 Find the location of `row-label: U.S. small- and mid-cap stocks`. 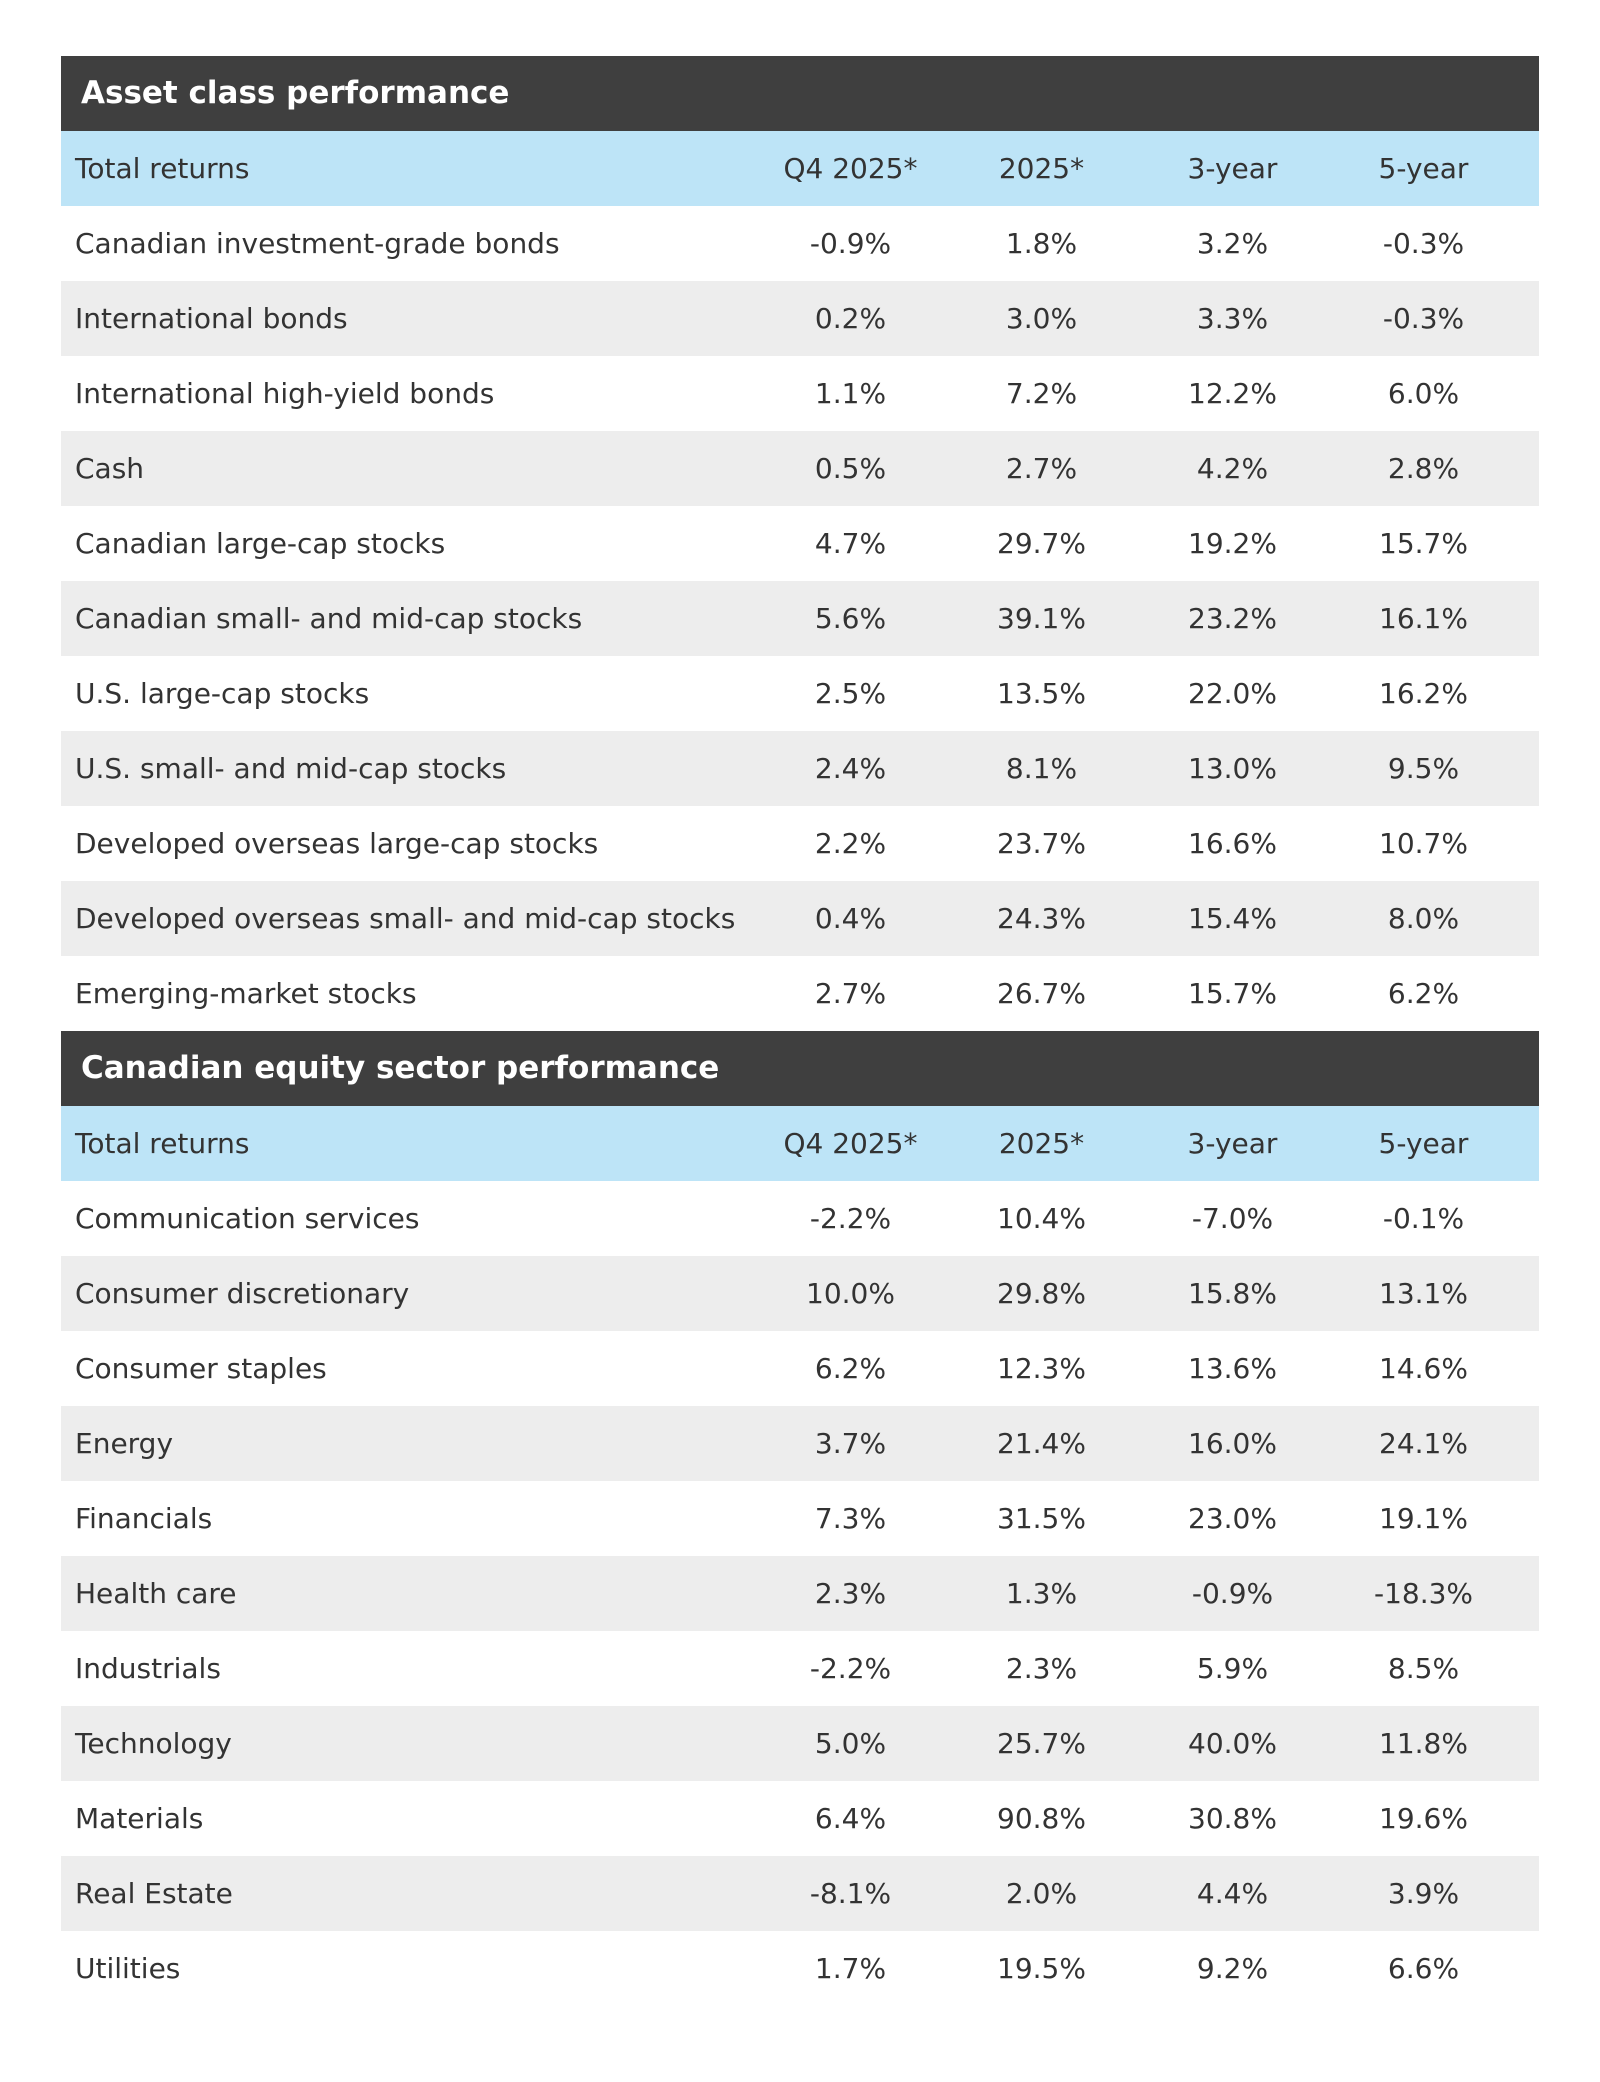

row-label: U.S. small- and mid-cap stocks is located at coordinates (291, 768).